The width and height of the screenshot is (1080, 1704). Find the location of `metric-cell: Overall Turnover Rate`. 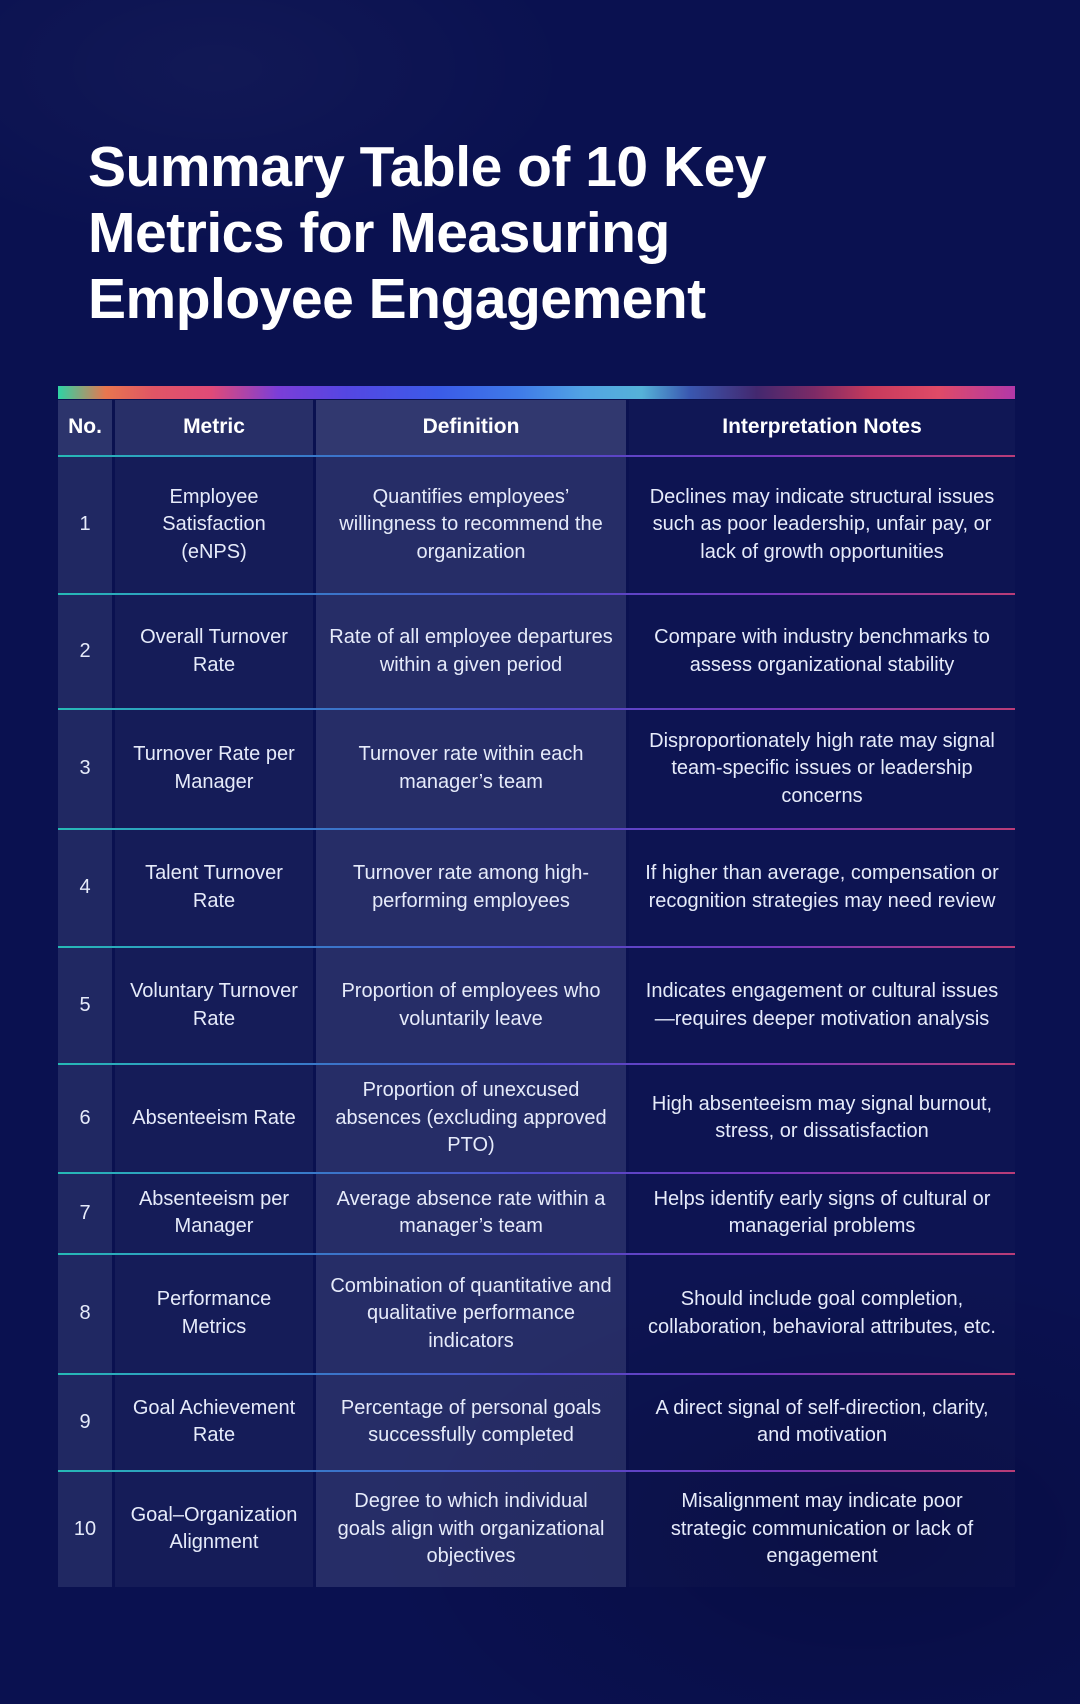

metric-cell: Overall Turnover Rate is located at coordinates (214, 651).